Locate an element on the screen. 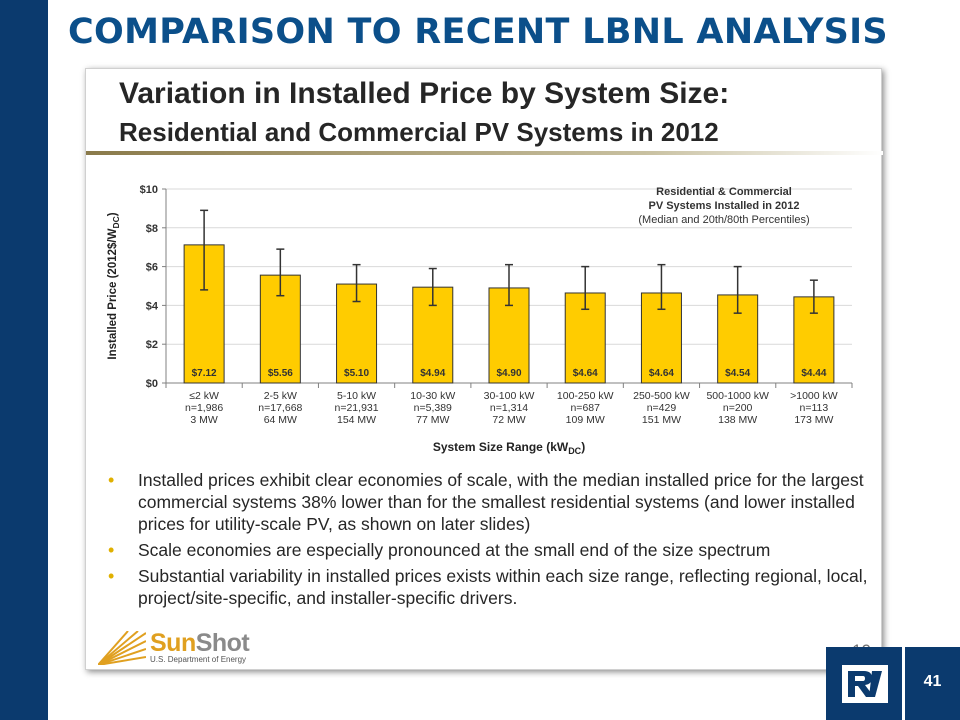  x-tick-label: 100-250 kW is located at coordinates (585, 396).